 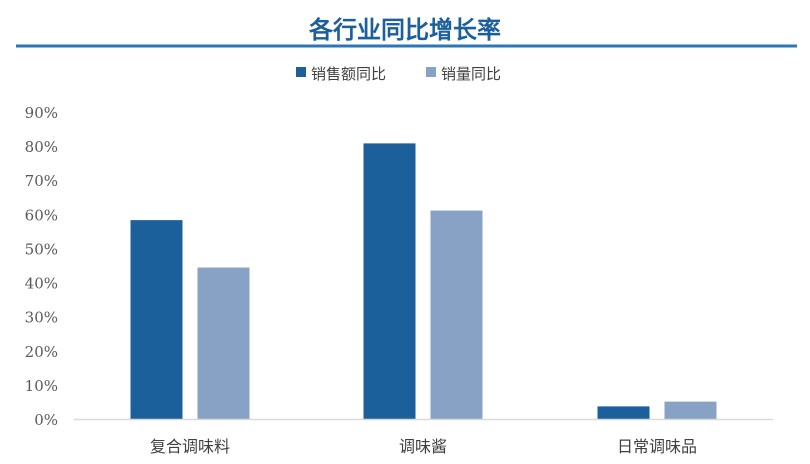 What do you see at coordinates (41, 147) in the screenshot?
I see `y-tick-label: 80%` at bounding box center [41, 147].